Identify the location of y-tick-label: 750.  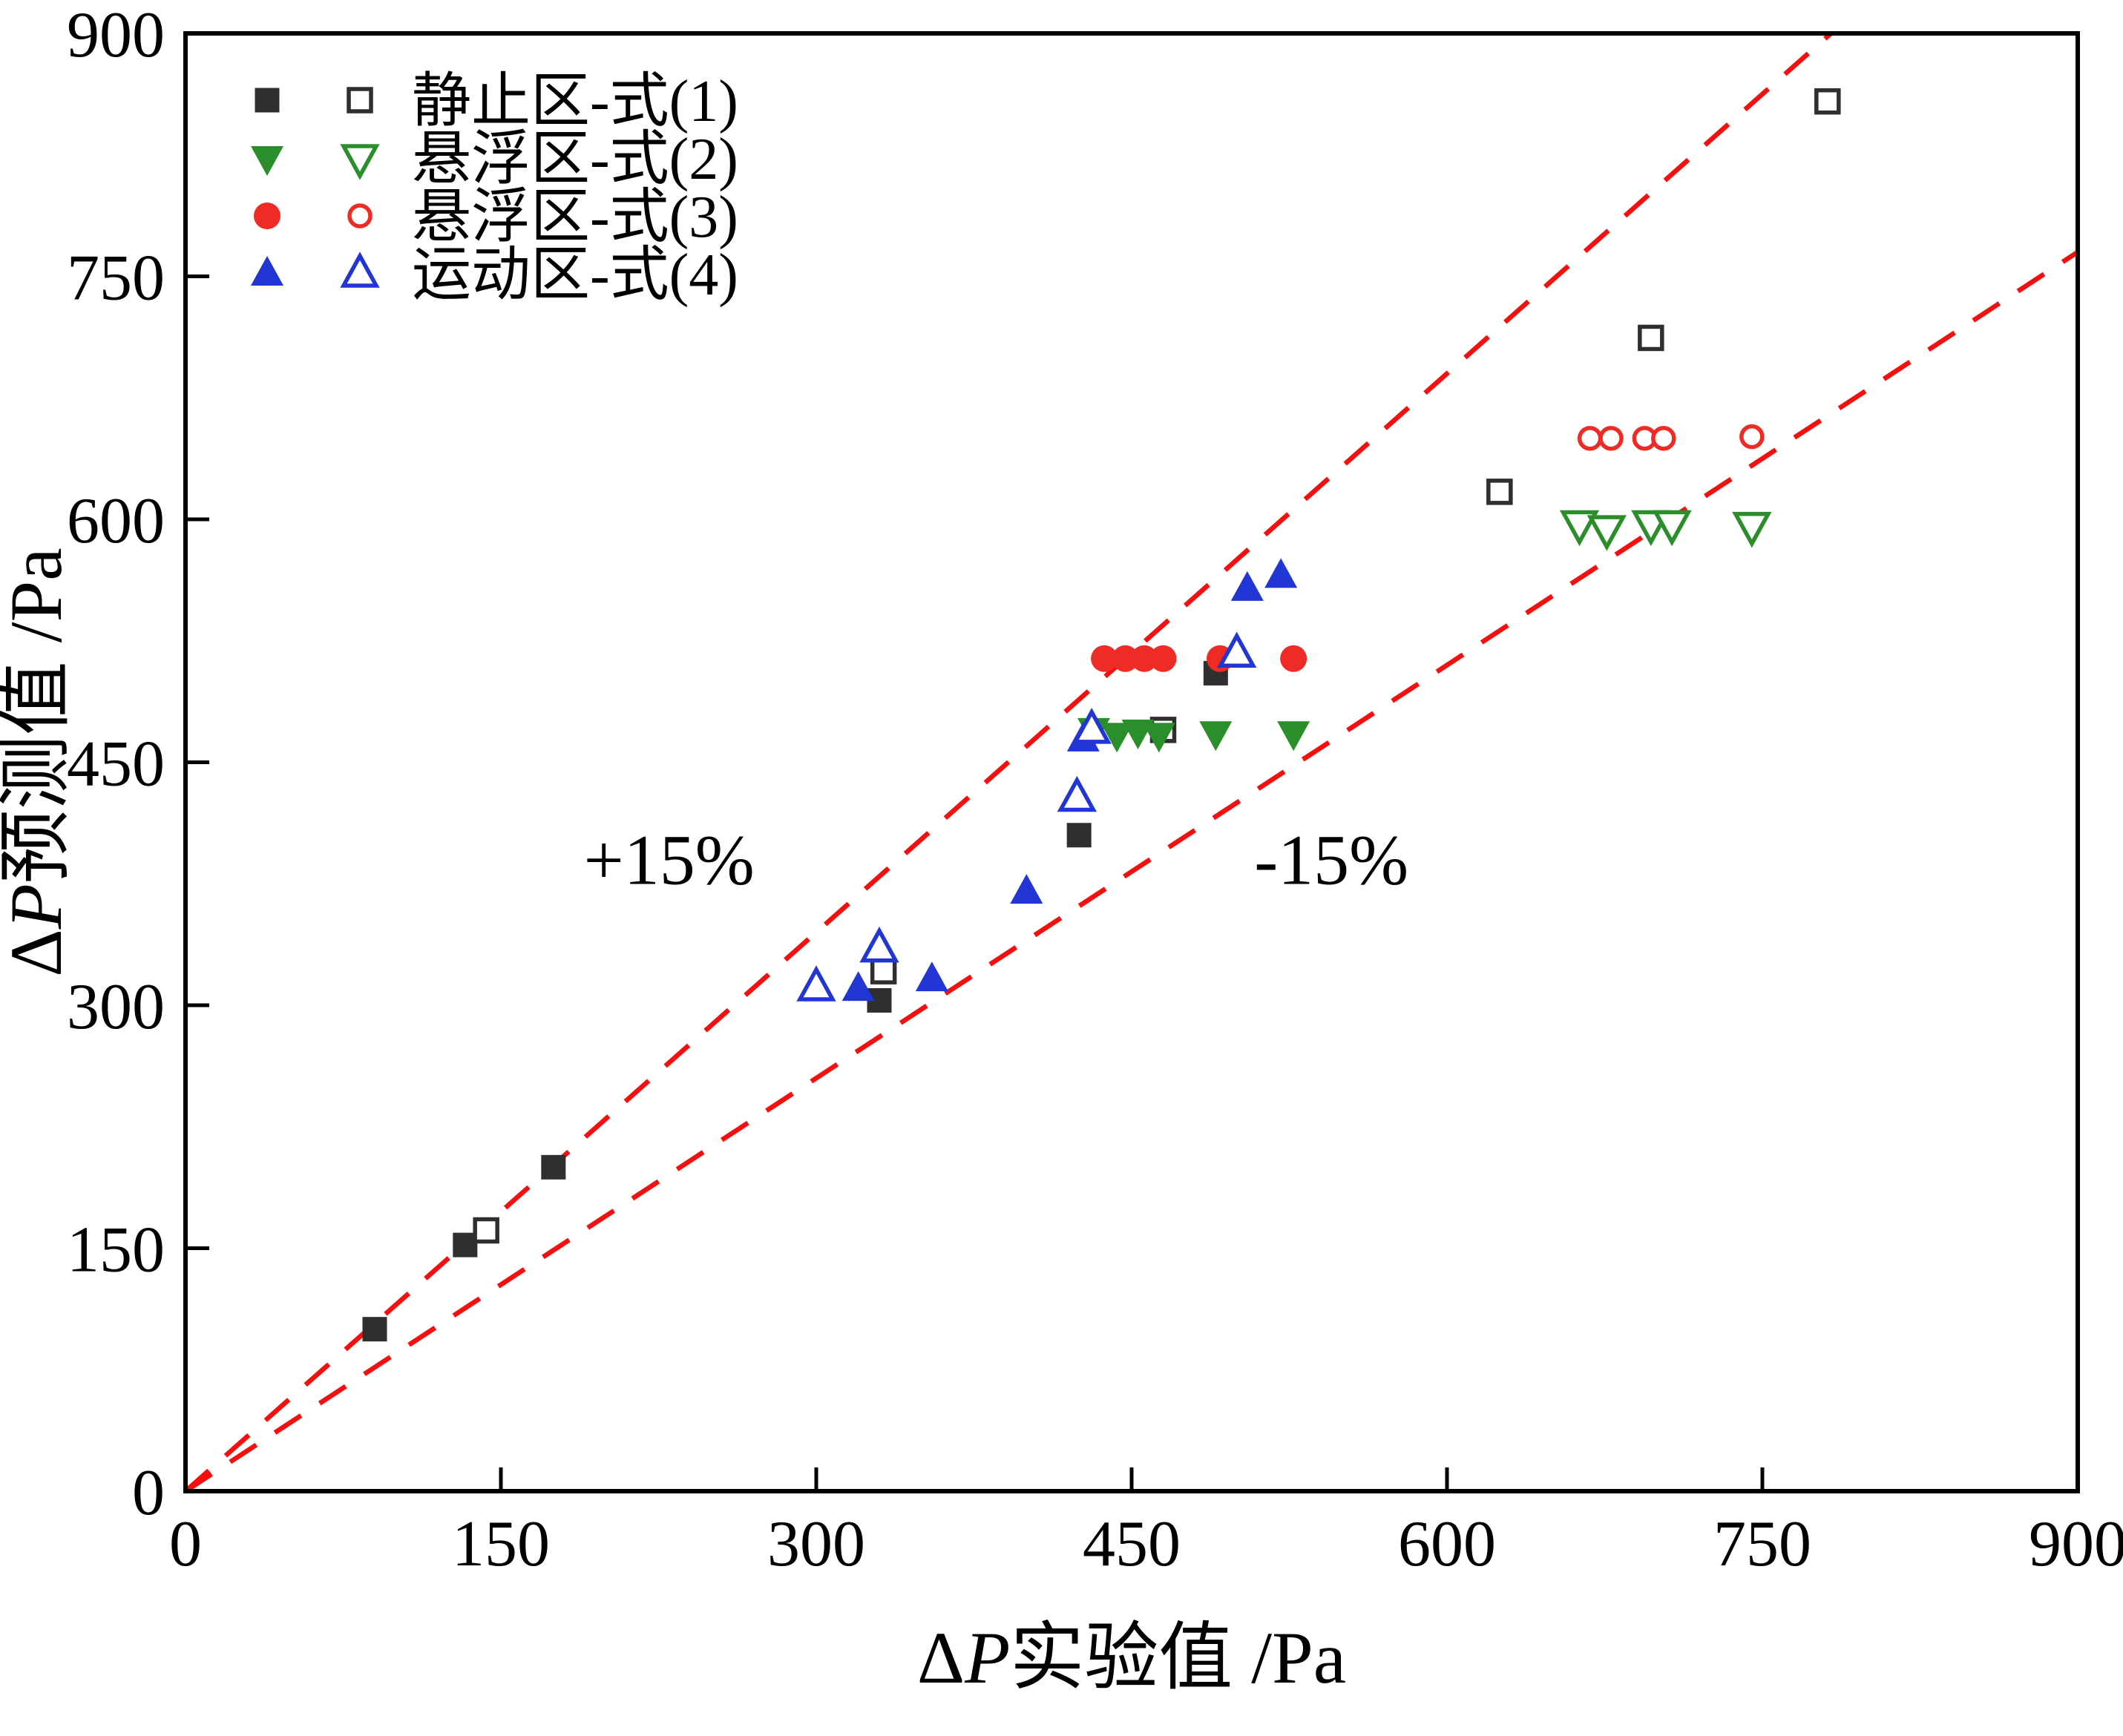
(116, 279).